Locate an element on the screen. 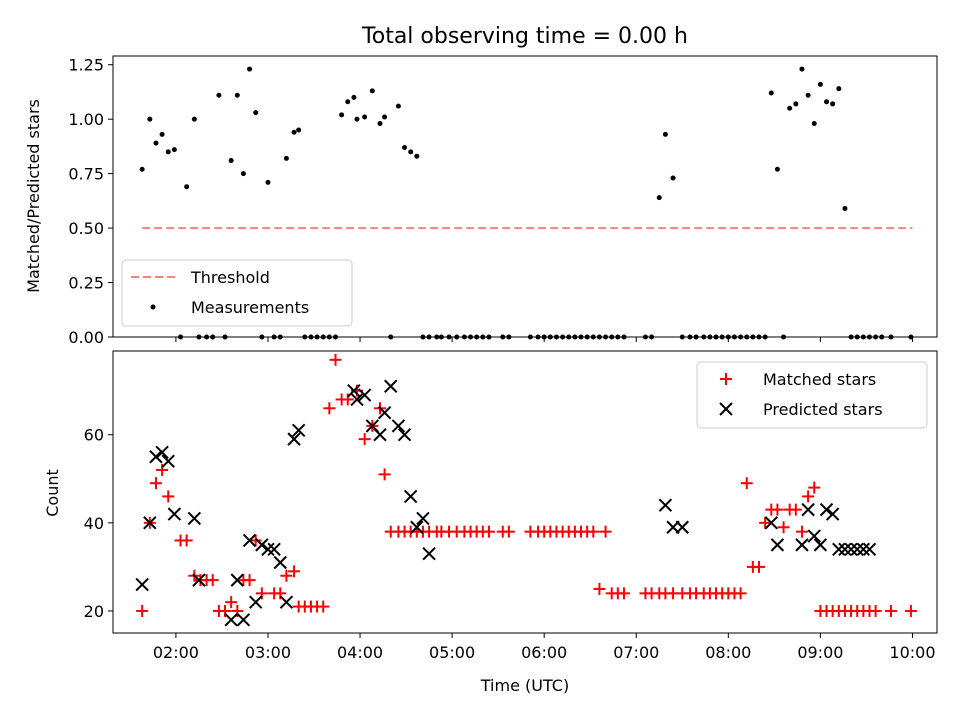  top-legend-box is located at coordinates (237, 293).